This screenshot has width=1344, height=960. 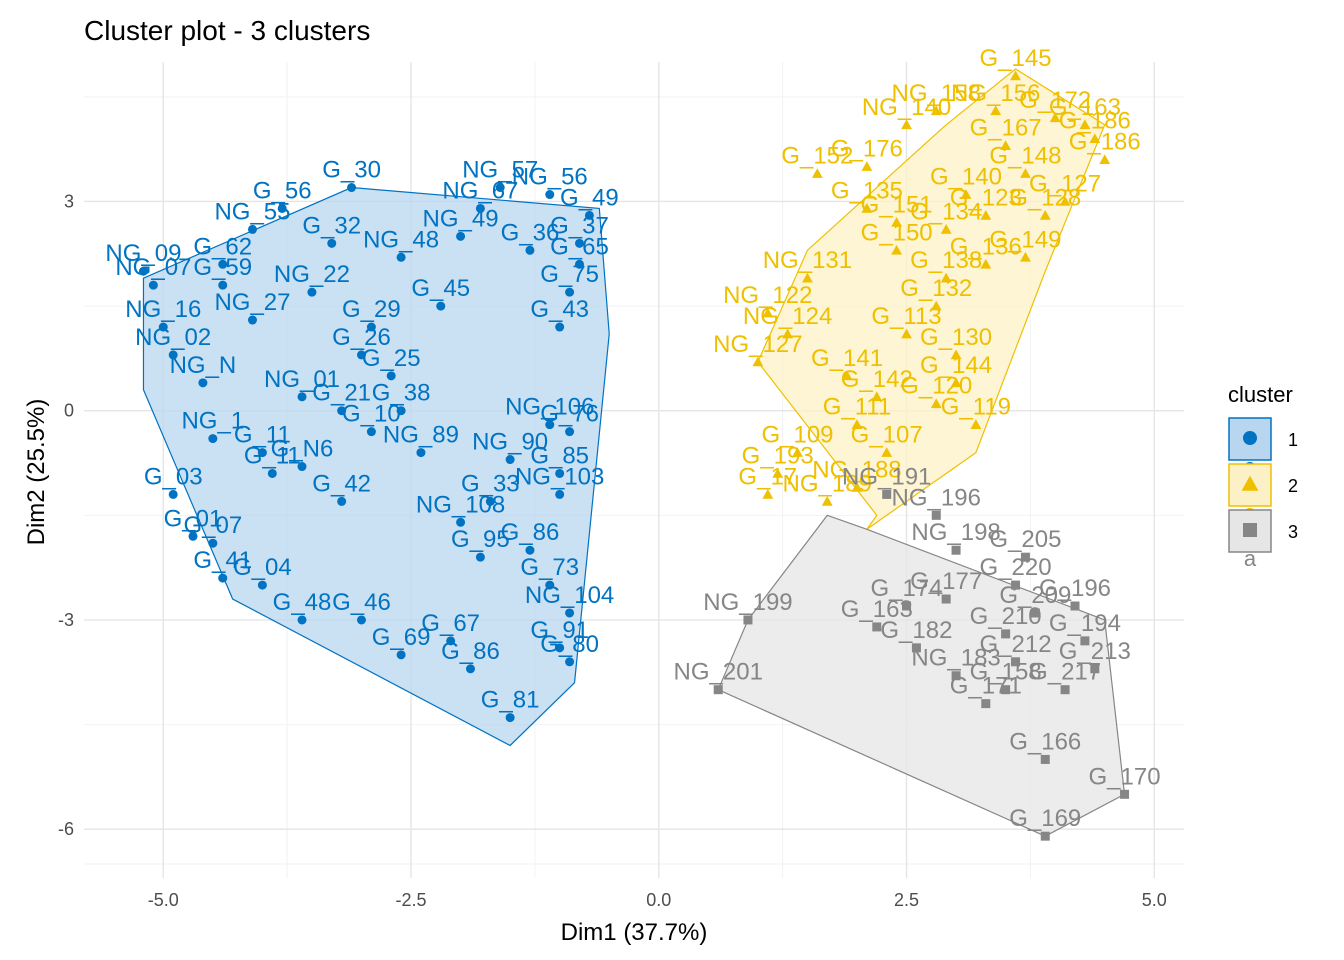 What do you see at coordinates (807, 260) in the screenshot?
I see `point-label: NG_131` at bounding box center [807, 260].